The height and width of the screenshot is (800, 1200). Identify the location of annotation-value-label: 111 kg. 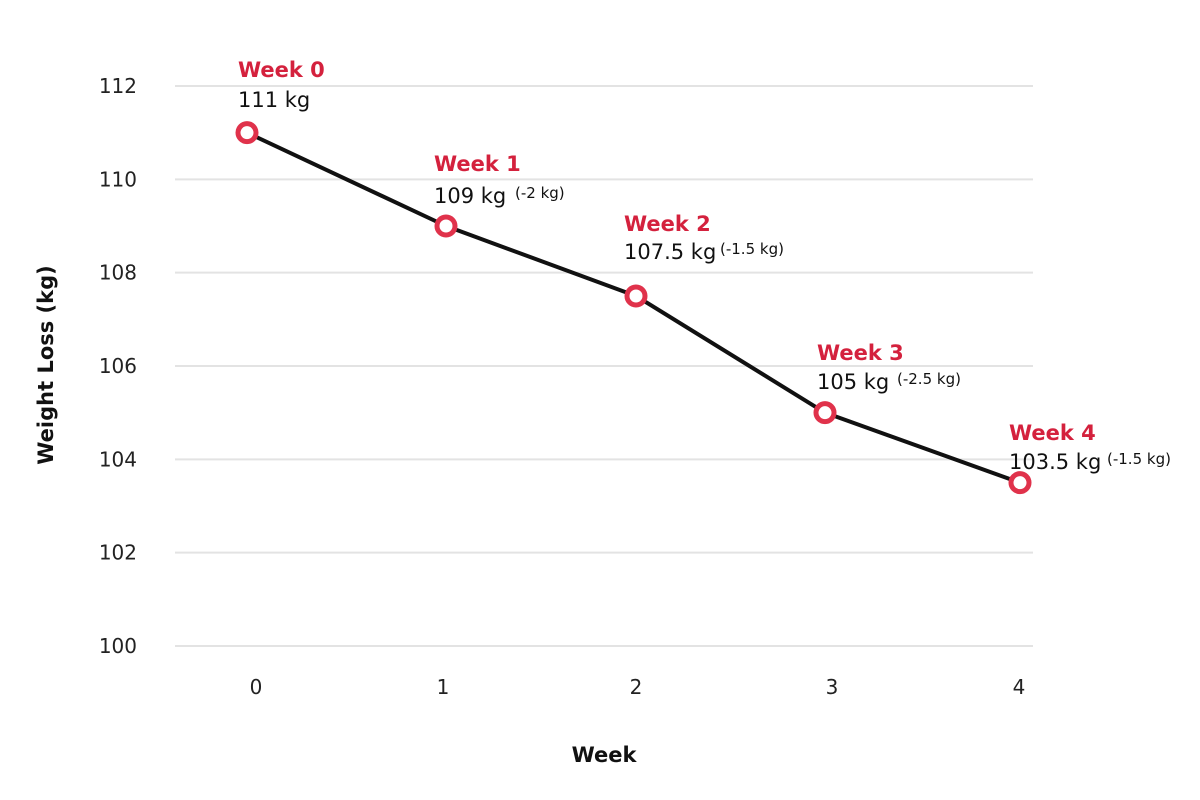
(274, 100).